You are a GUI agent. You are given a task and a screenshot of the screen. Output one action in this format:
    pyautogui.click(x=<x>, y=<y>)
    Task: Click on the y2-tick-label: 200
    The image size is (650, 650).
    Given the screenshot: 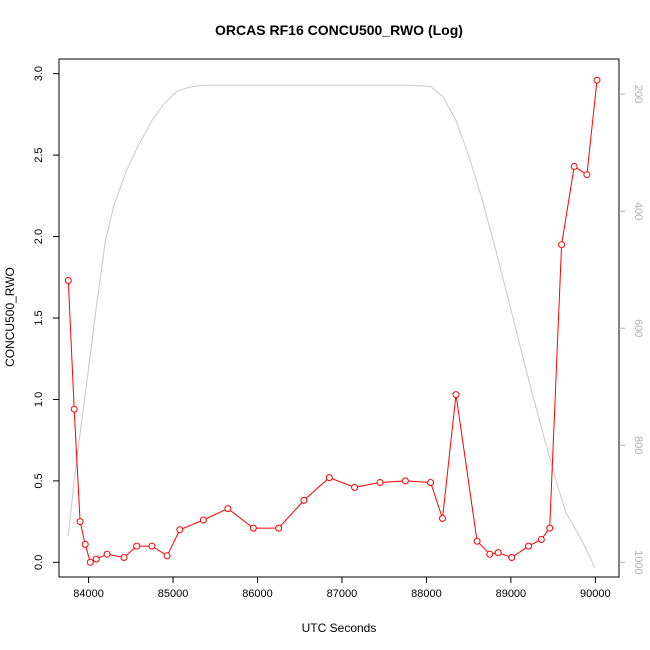 What is the action you would take?
    pyautogui.click(x=638, y=94)
    